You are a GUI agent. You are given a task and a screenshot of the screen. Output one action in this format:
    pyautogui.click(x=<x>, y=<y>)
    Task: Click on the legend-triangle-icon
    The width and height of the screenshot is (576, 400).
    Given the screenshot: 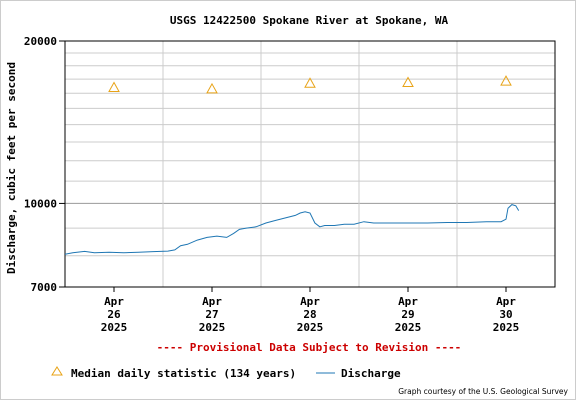 What is the action you would take?
    pyautogui.click(x=57, y=371)
    